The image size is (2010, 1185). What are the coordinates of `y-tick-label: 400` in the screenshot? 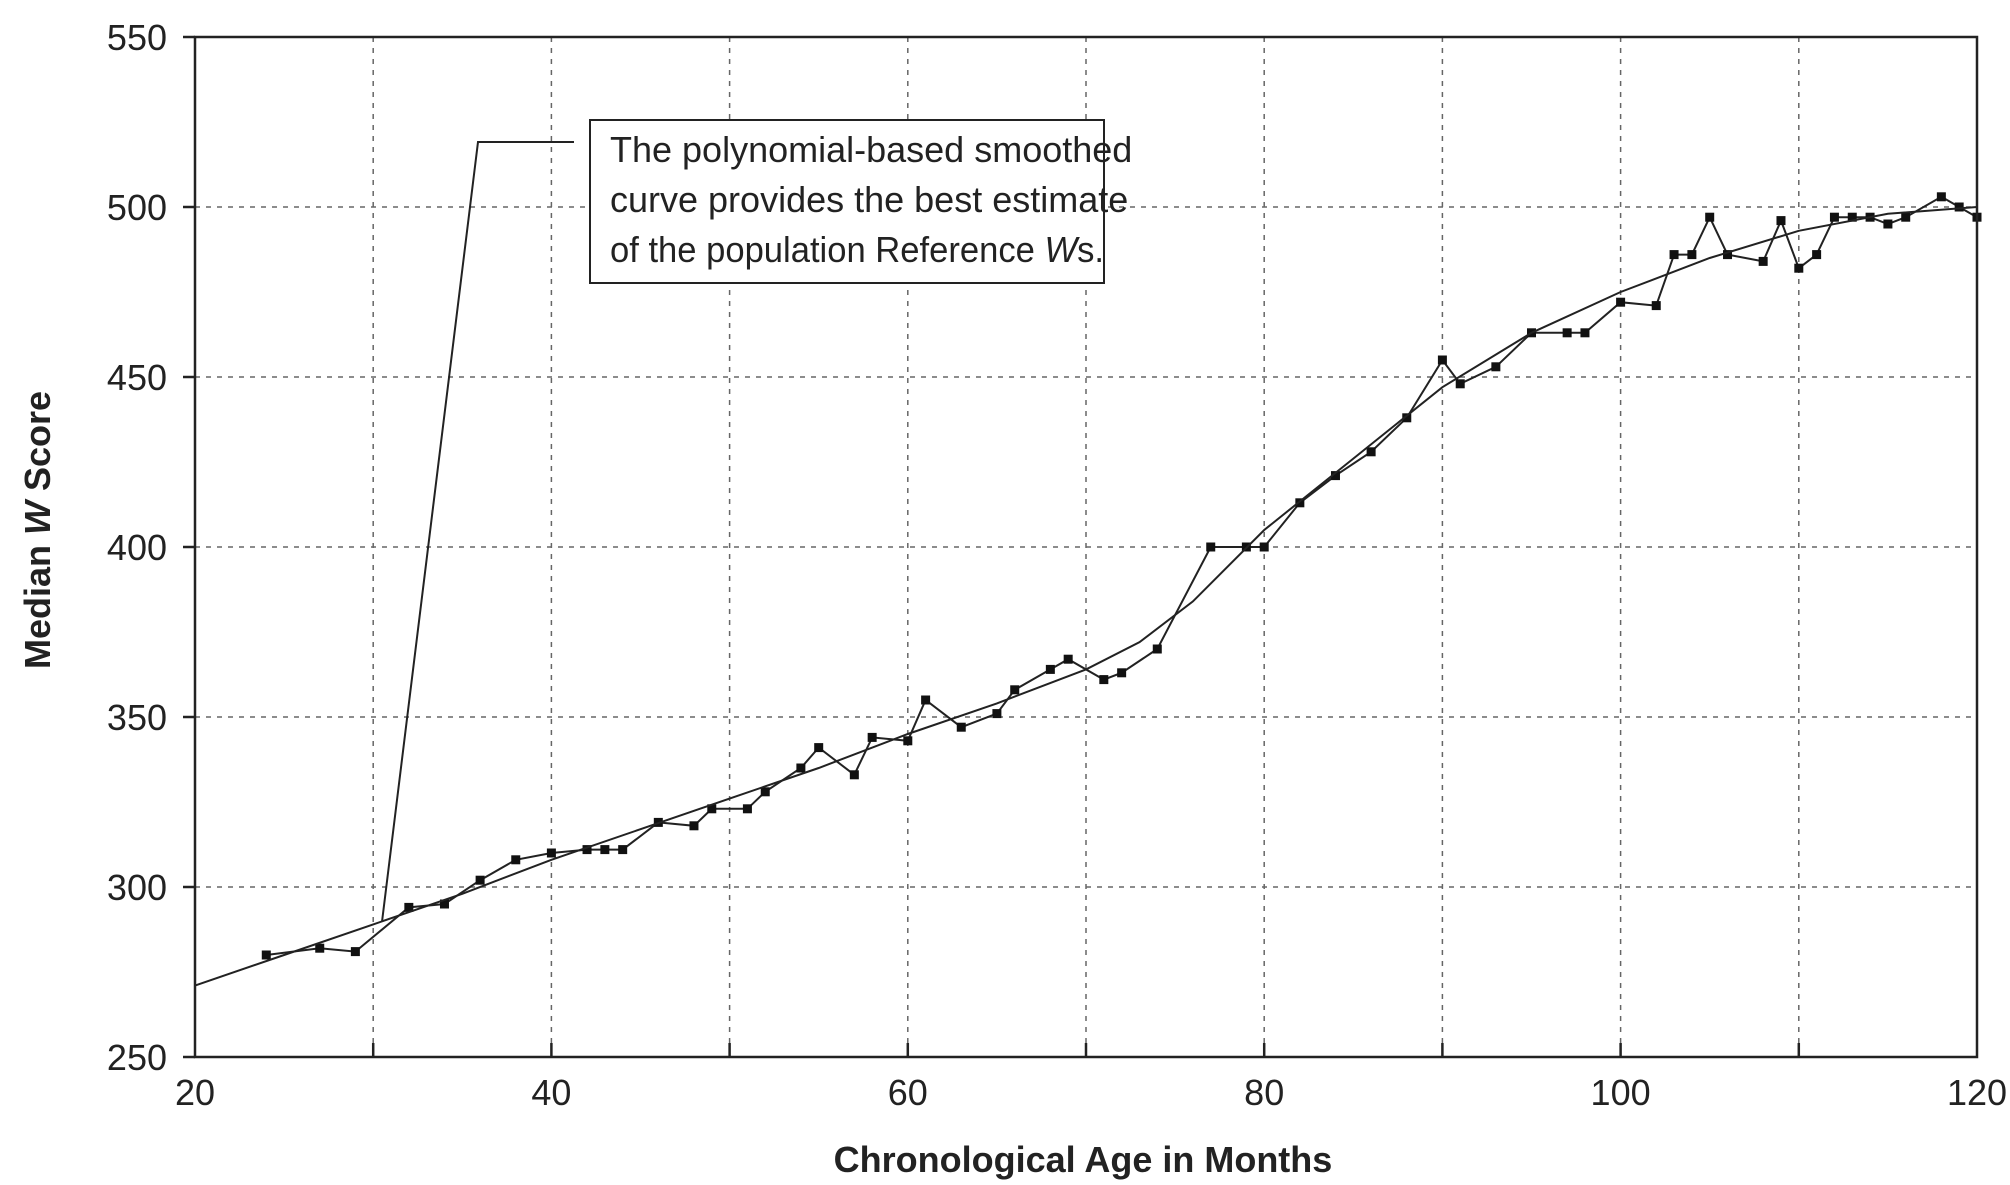 It's located at (137, 547).